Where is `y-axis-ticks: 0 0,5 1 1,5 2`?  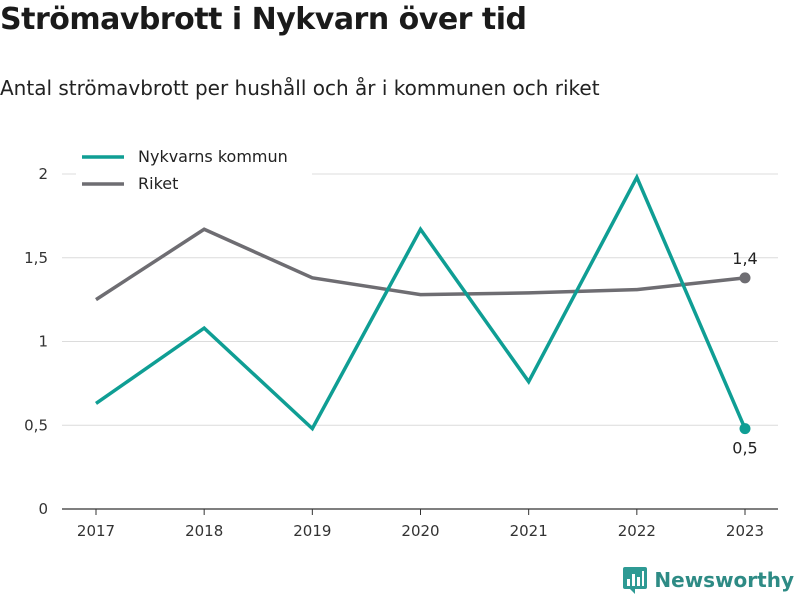 y-axis-ticks: 0 0,5 1 1,5 2 is located at coordinates (36, 341).